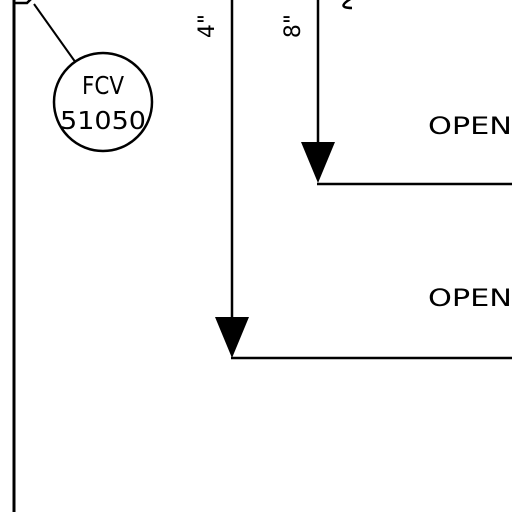  Describe the element at coordinates (23, 2) in the screenshot. I see `valve-box-fragment` at that location.